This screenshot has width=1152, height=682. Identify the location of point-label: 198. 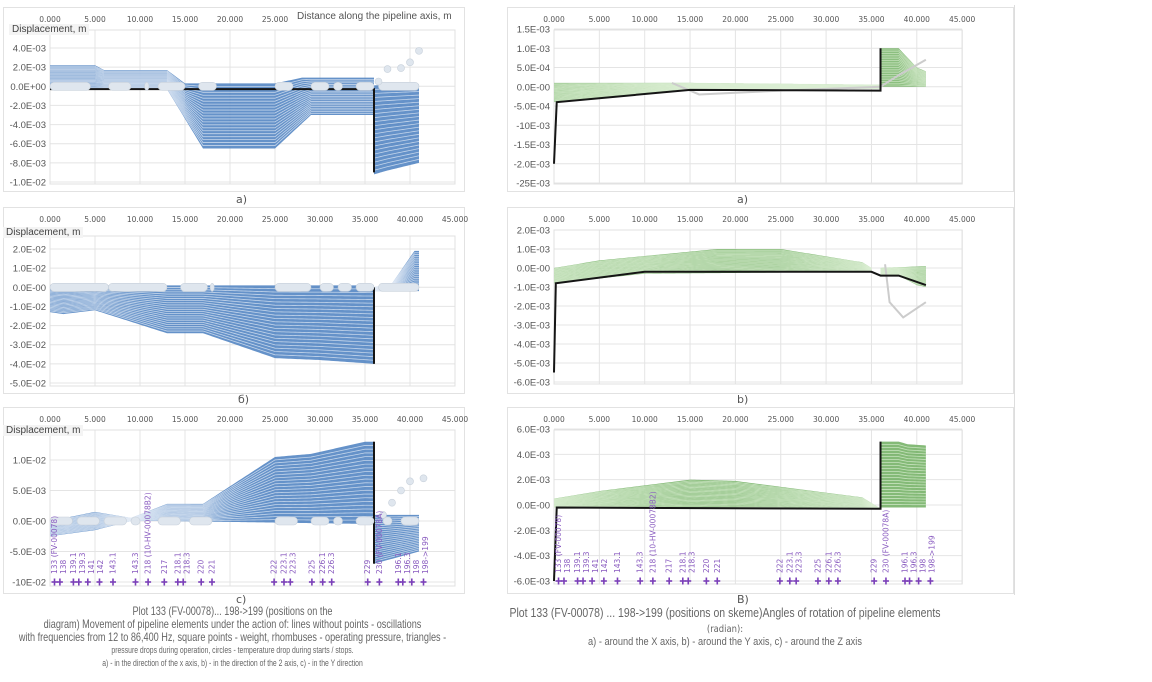
(416, 566).